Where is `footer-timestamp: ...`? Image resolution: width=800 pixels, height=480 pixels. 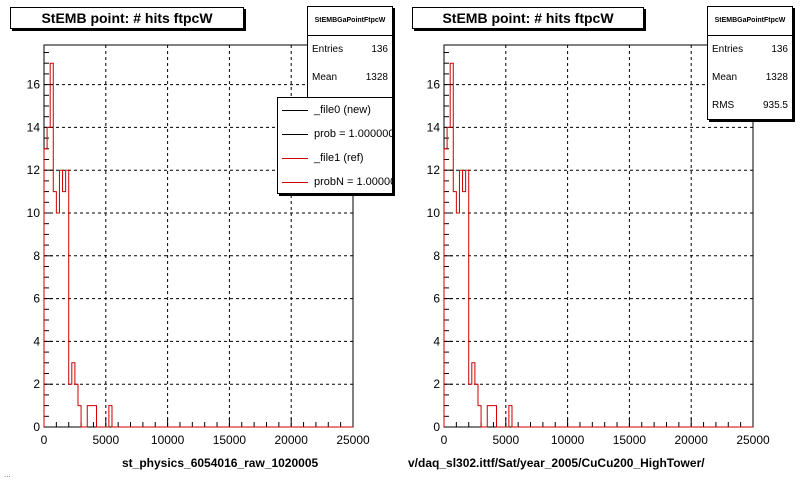 footer-timestamp: ... is located at coordinates (7, 474).